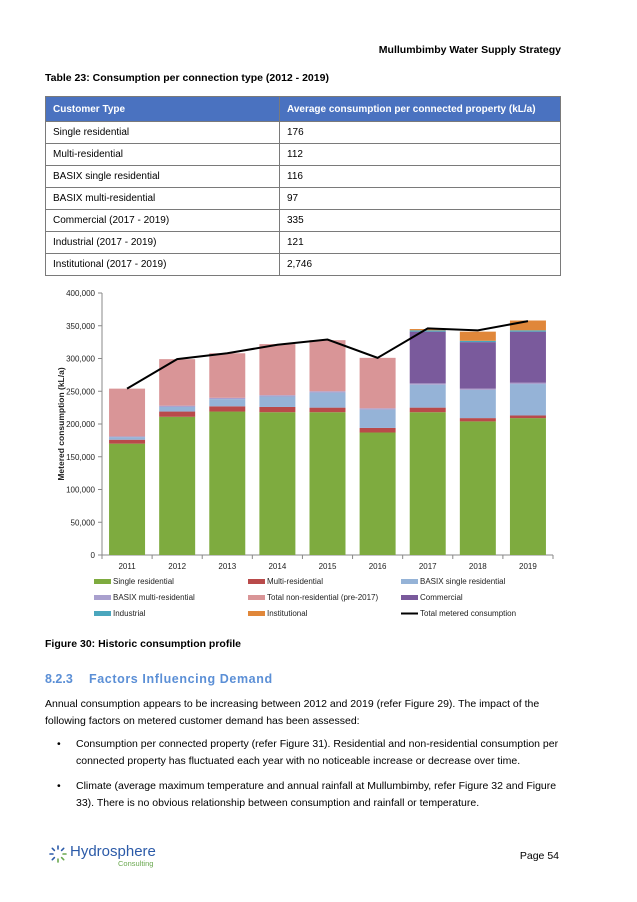 Image resolution: width=637 pixels, height=902 pixels. Describe the element at coordinates (58, 854) in the screenshot. I see `sun-burst-icon` at that location.